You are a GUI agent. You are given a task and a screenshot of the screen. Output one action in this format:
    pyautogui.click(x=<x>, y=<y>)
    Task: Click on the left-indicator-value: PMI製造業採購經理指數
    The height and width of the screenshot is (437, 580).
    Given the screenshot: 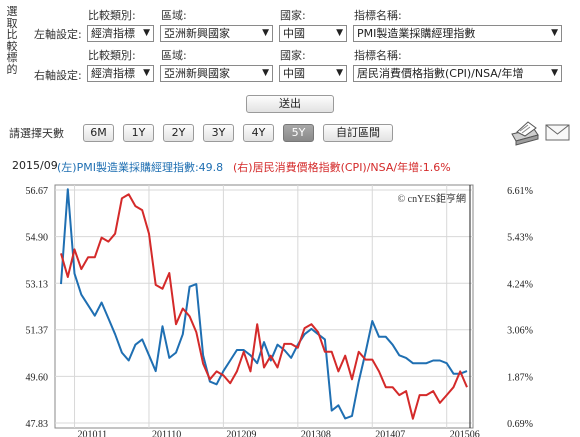 What is the action you would take?
    pyautogui.click(x=416, y=33)
    